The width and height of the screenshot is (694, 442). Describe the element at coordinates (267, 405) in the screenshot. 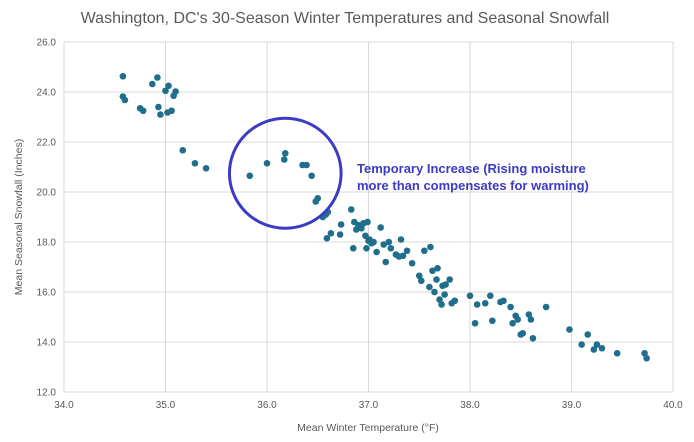

I see `x-tick-label: 36.0` at that location.